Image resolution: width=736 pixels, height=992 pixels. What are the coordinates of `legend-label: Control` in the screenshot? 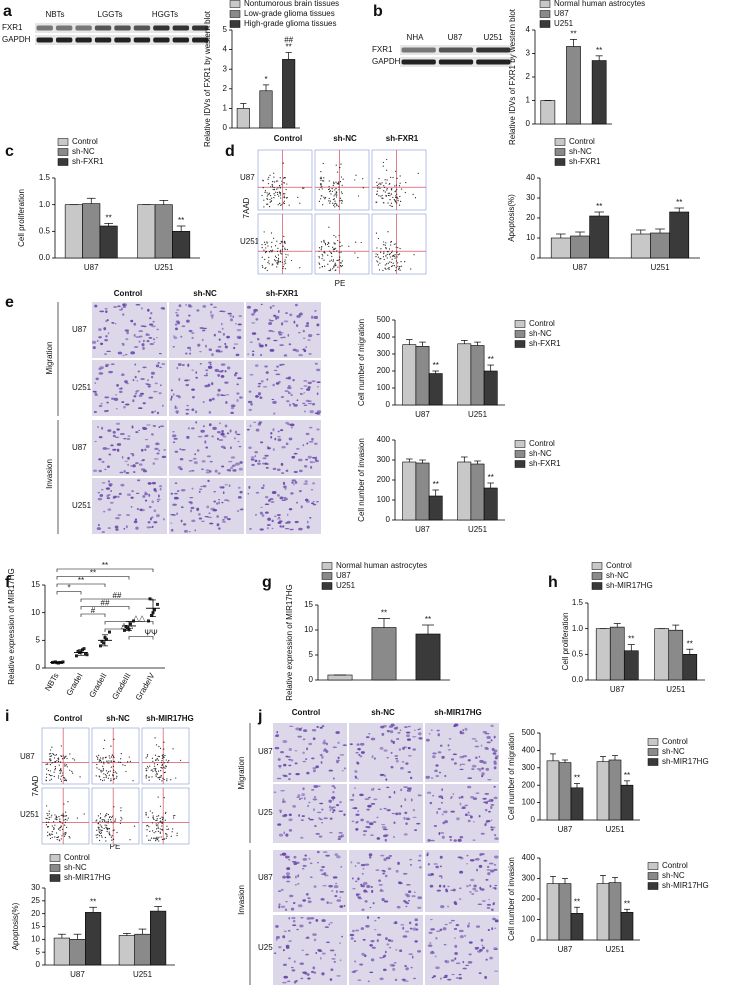 It's located at (85, 141).